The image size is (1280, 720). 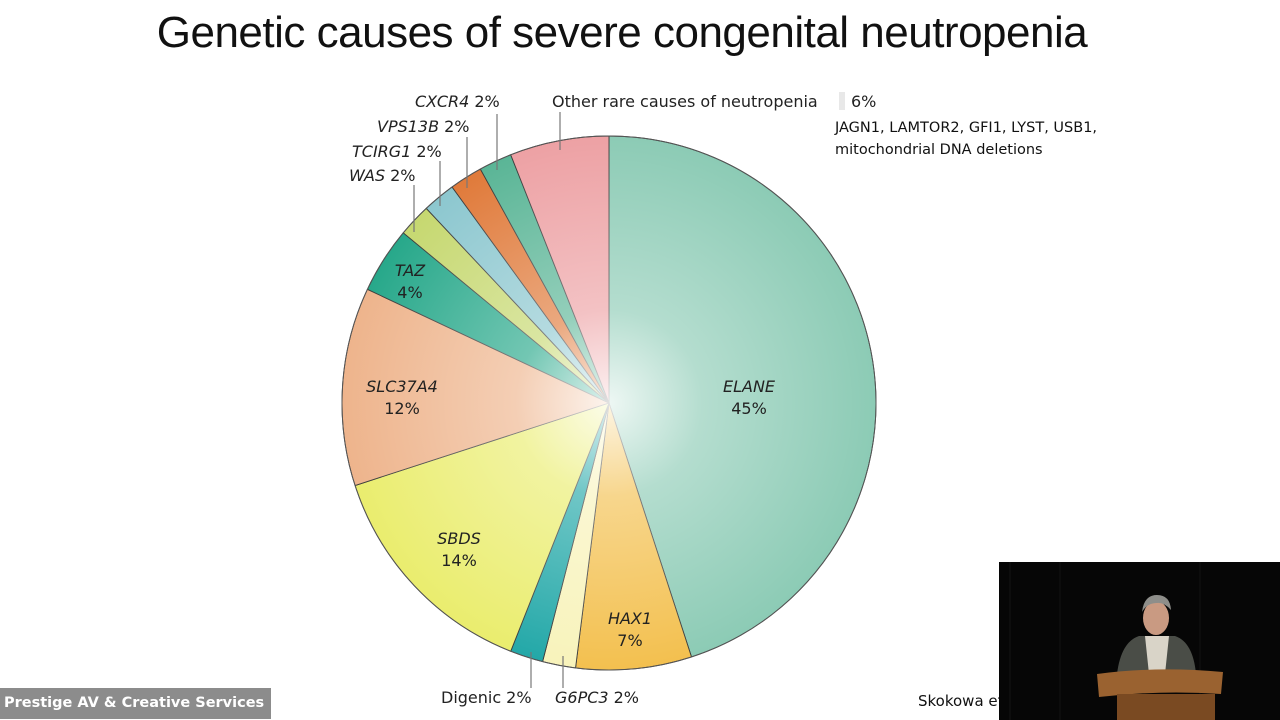 I want to click on slice-label-tcirg1: TCIRG1 2%, so click(x=397, y=151).